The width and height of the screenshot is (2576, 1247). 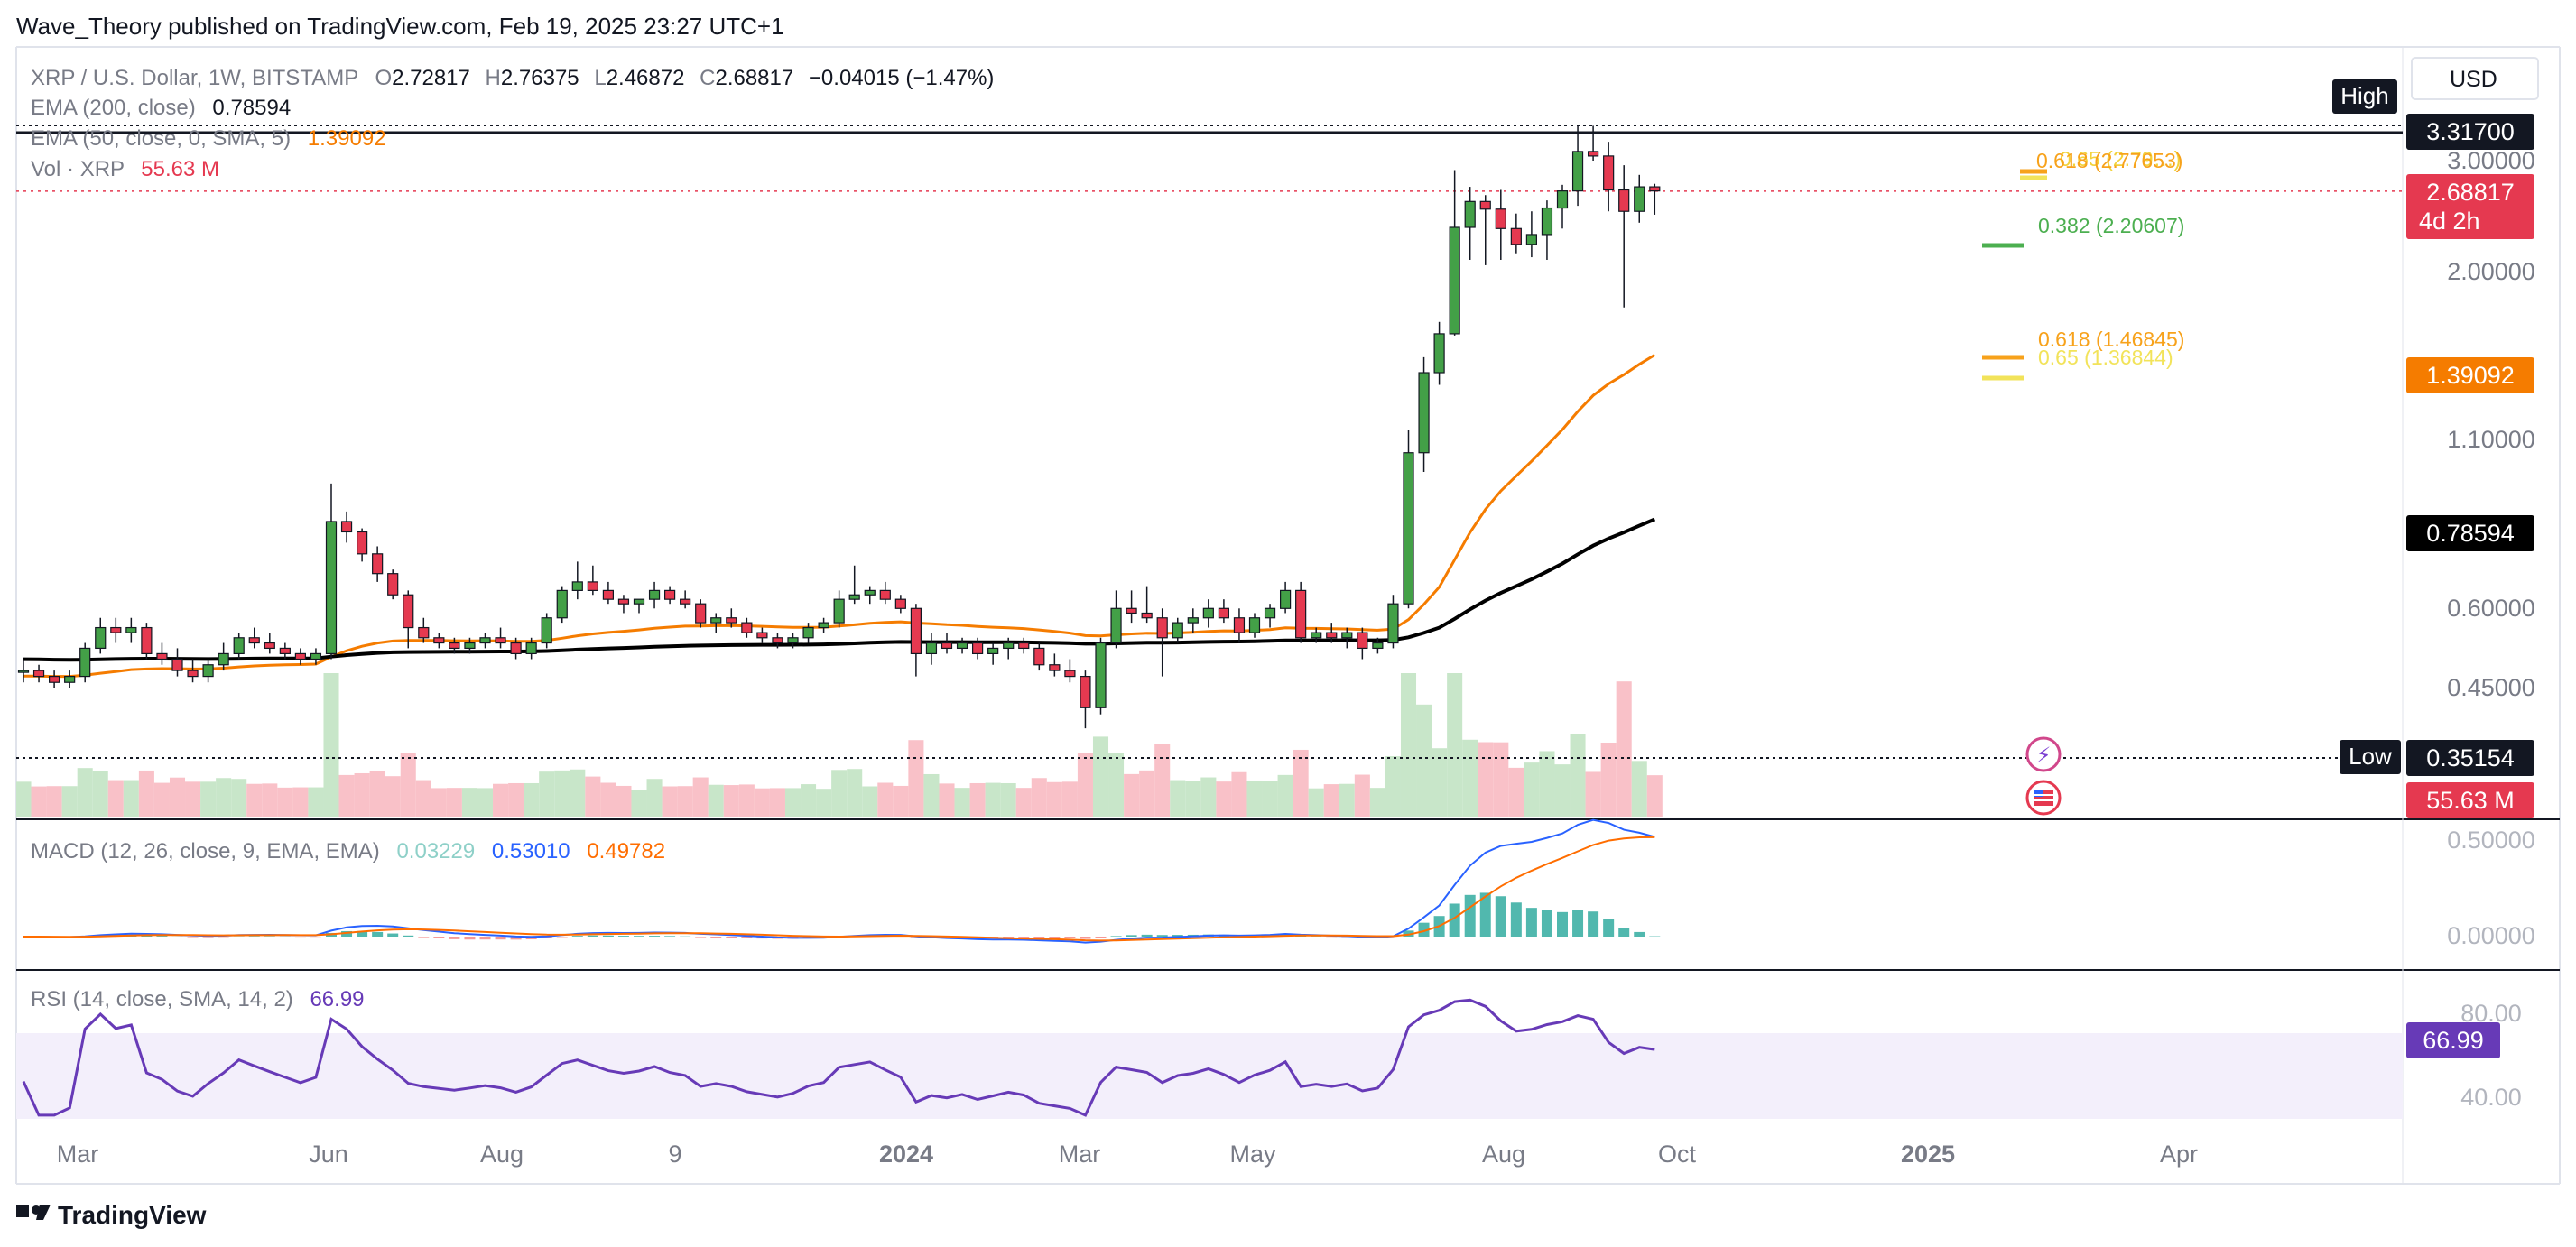 I want to click on currency-label: USD, so click(x=2473, y=79).